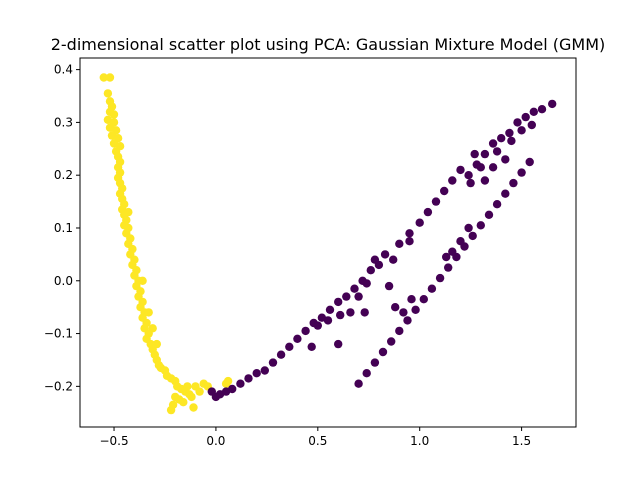  Describe the element at coordinates (58, 334) in the screenshot. I see `y-tick-label: −0.1` at that location.